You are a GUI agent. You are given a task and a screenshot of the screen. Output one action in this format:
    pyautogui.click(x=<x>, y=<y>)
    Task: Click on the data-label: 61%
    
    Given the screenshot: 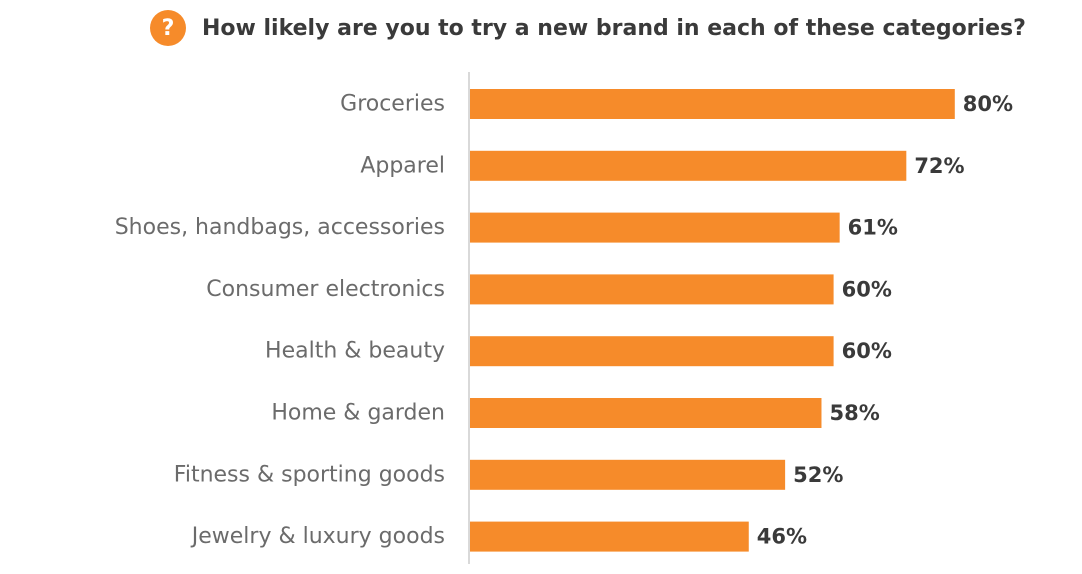 What is the action you would take?
    pyautogui.click(x=873, y=228)
    